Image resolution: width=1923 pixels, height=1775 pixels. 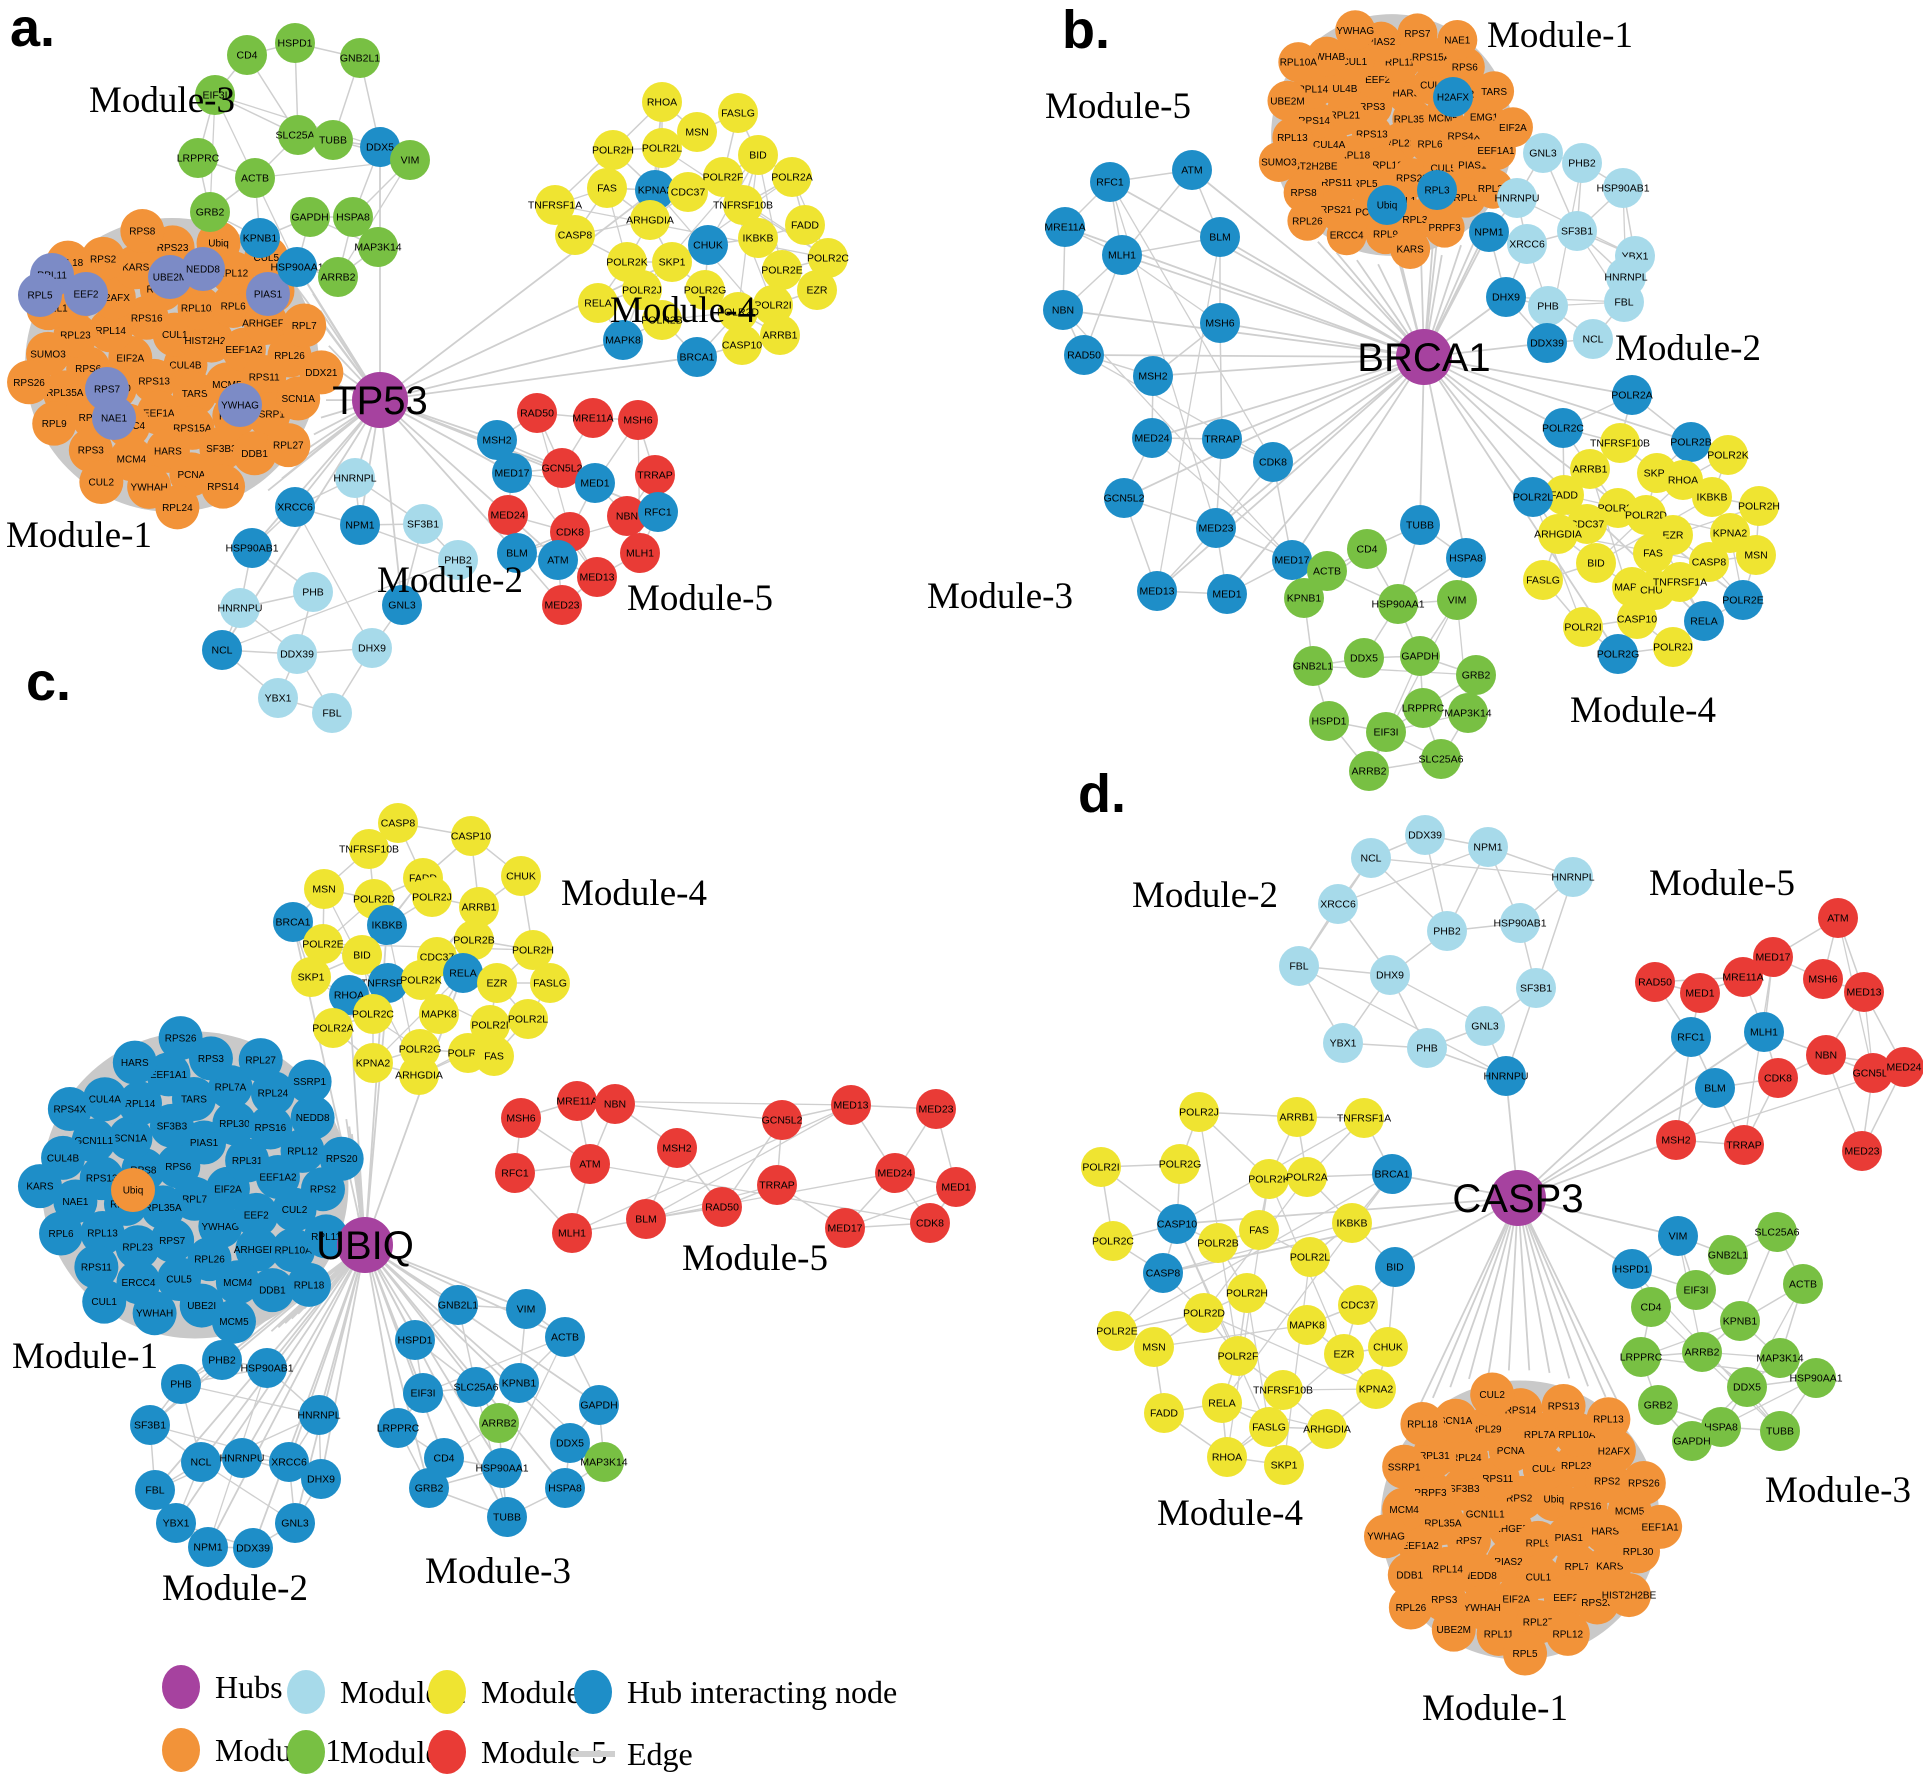 I want to click on node-MAPK8: MAPK8, so click(x=1307, y=1325).